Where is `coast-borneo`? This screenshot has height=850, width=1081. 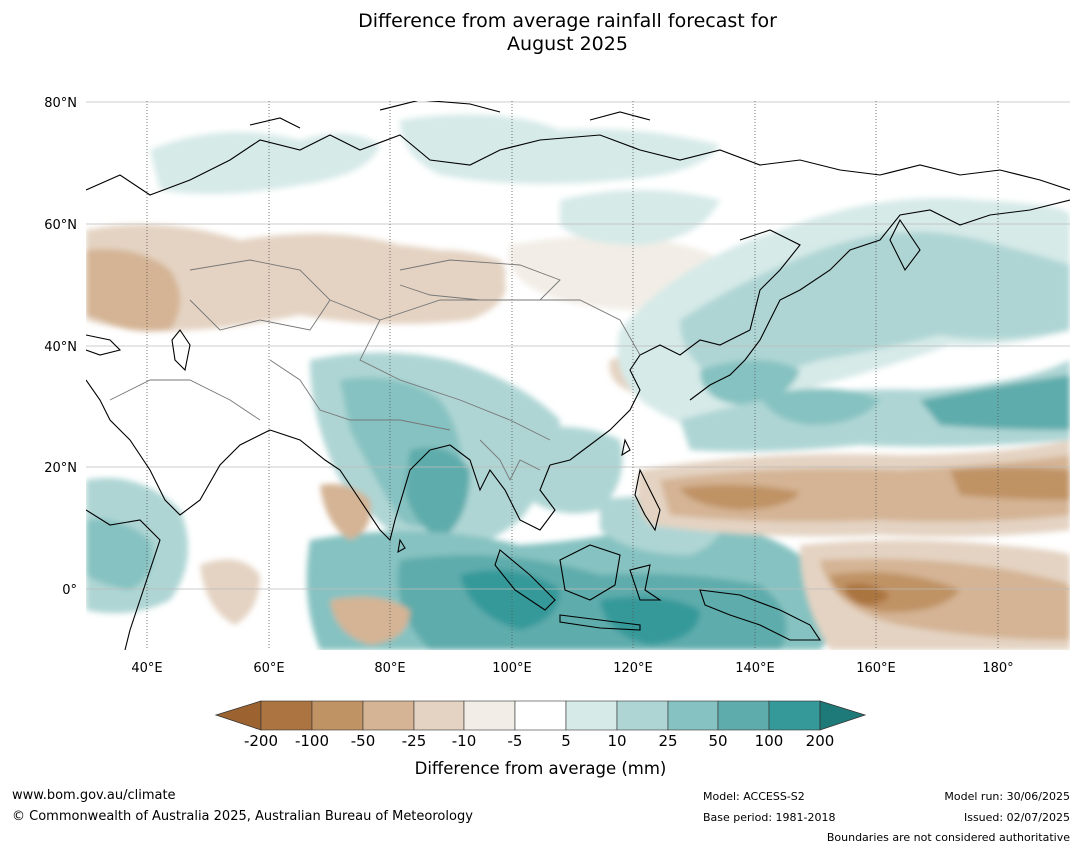
coast-borneo is located at coordinates (590, 572).